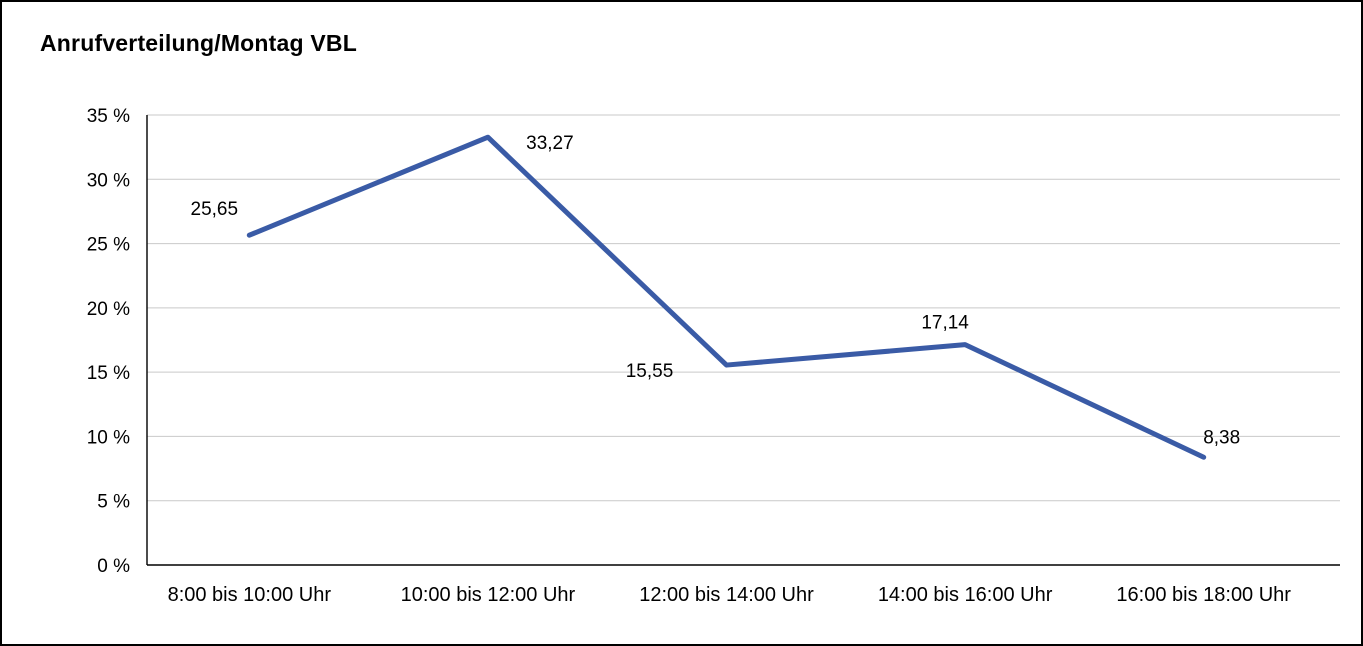 Image resolution: width=1363 pixels, height=646 pixels. What do you see at coordinates (108, 309) in the screenshot?
I see `y-axis-tick-label: 20 %` at bounding box center [108, 309].